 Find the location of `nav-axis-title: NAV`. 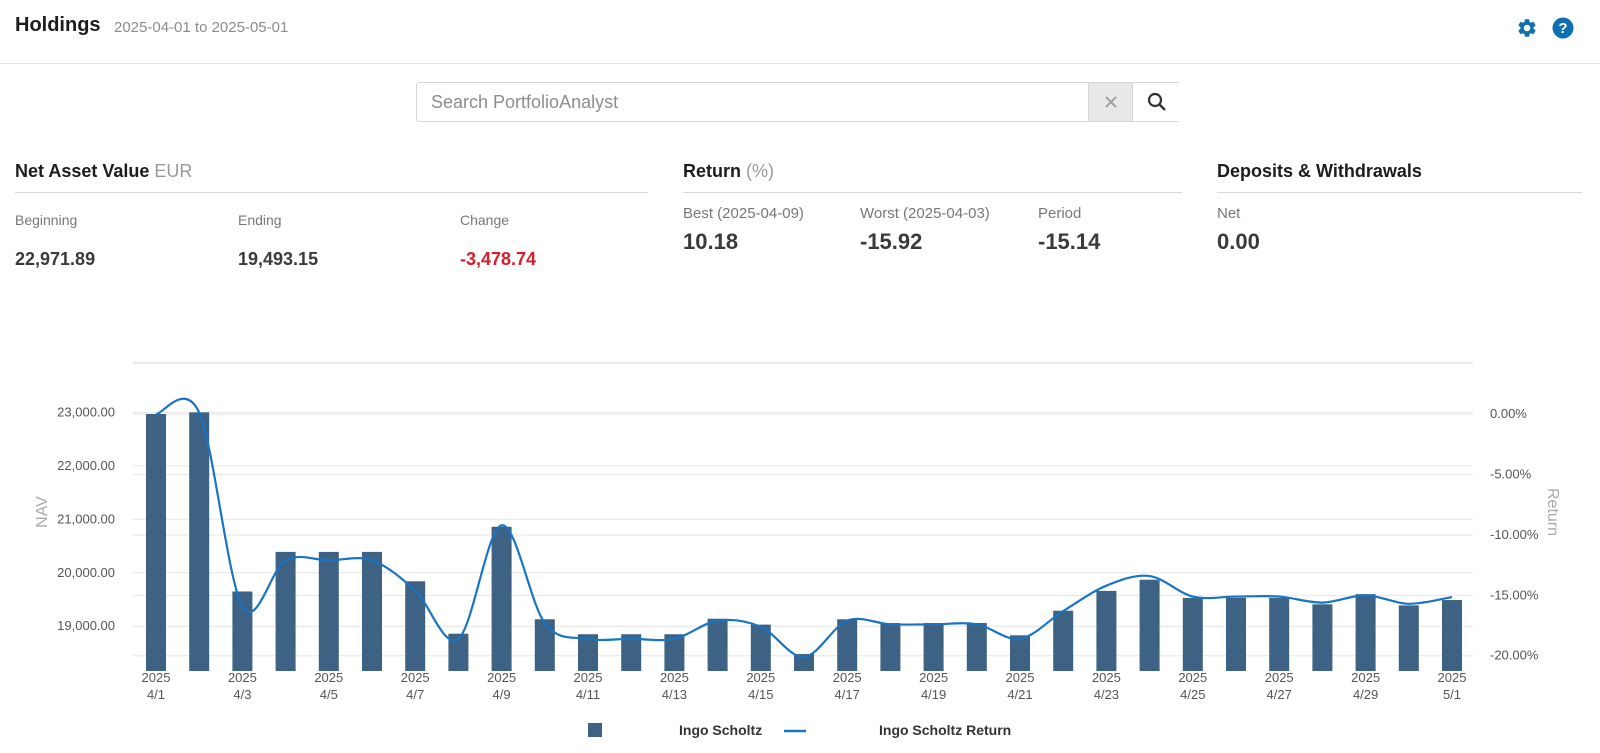

nav-axis-title: NAV is located at coordinates (42, 512).